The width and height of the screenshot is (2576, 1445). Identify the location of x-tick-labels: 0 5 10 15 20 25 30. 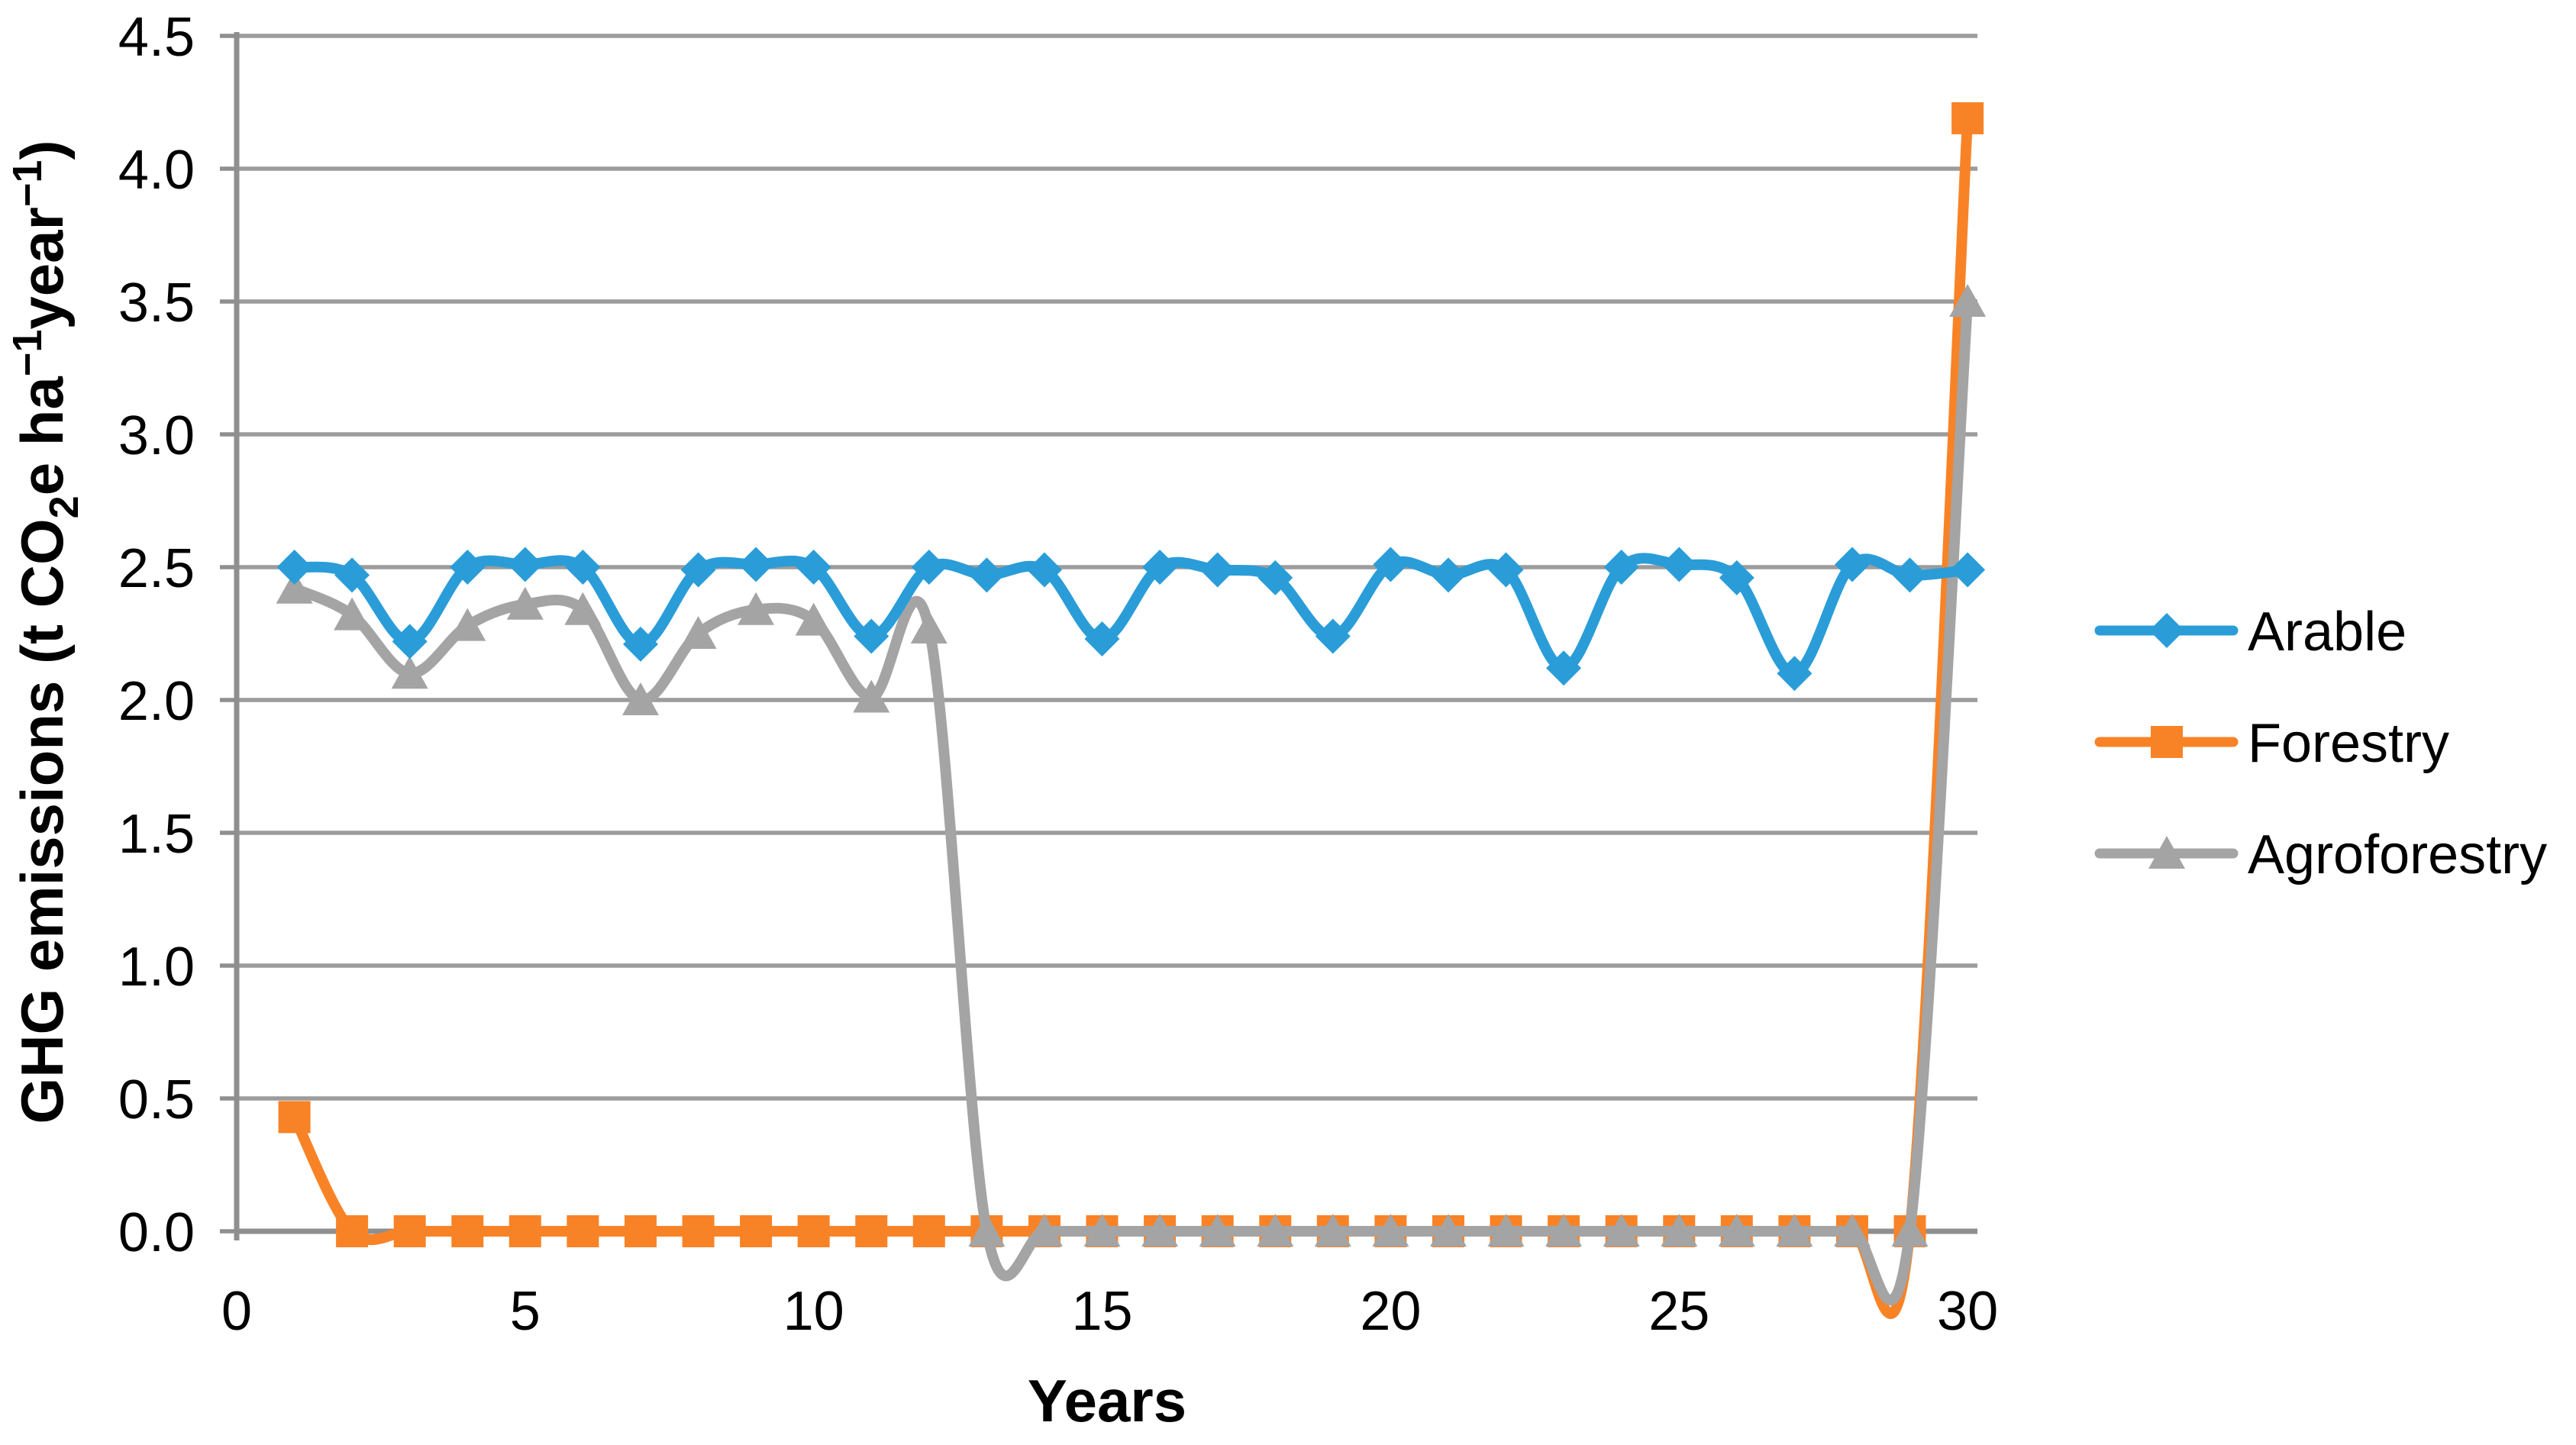
(1109, 1311).